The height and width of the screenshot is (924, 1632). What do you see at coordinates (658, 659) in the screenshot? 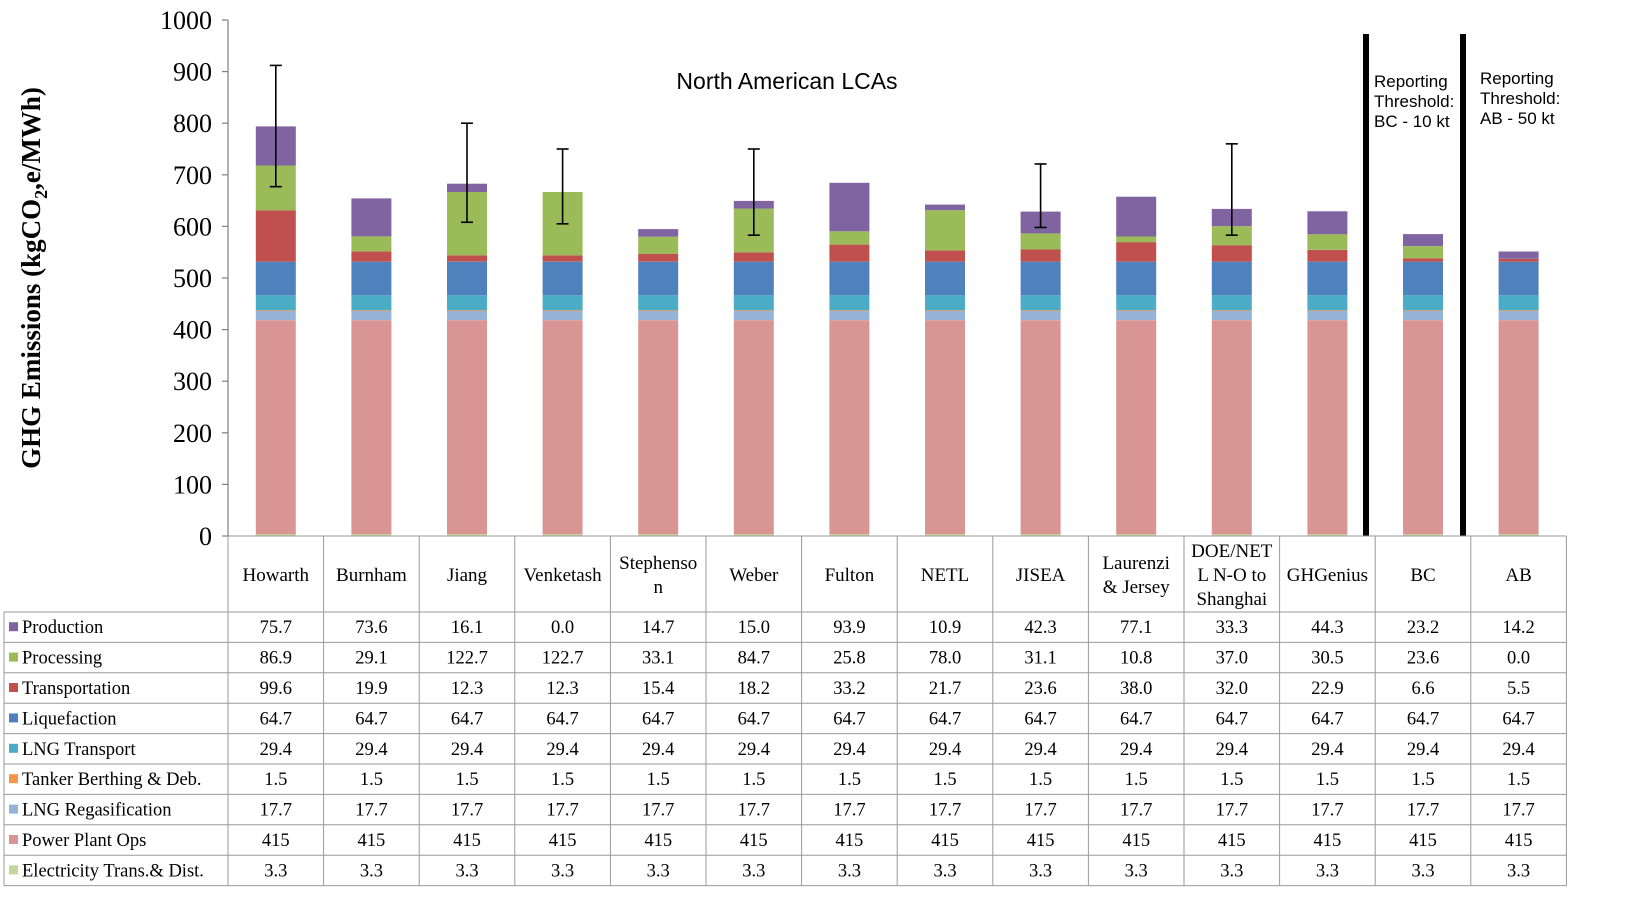
I see `table-cell: 33.1` at bounding box center [658, 659].